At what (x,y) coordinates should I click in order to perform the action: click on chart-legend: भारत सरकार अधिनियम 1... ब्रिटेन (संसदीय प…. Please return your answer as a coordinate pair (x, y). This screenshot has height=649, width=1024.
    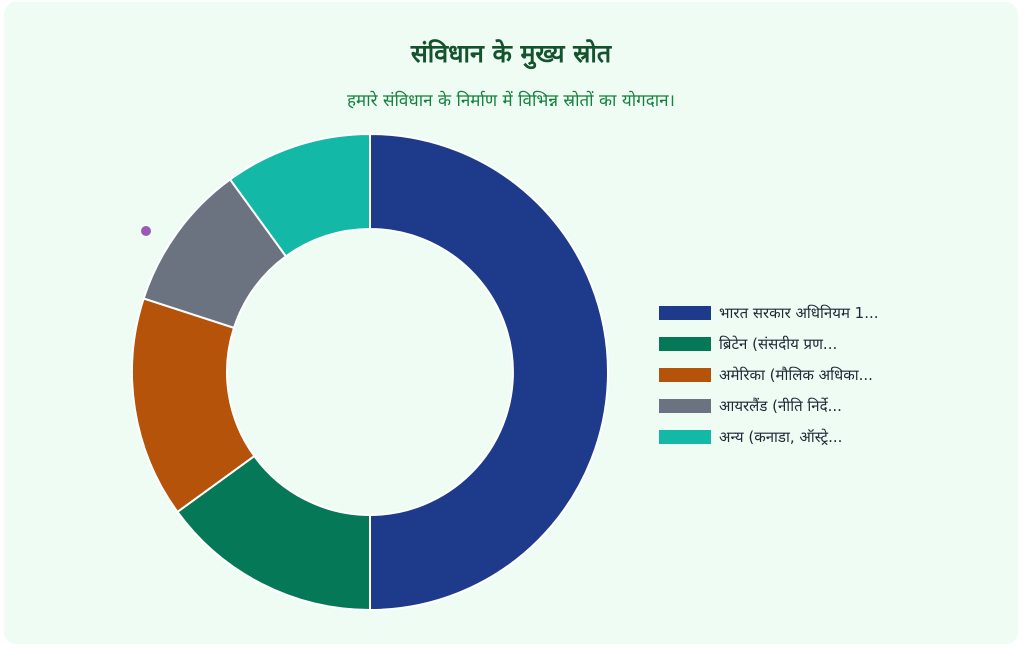
    Looking at the image, I should click on (769, 375).